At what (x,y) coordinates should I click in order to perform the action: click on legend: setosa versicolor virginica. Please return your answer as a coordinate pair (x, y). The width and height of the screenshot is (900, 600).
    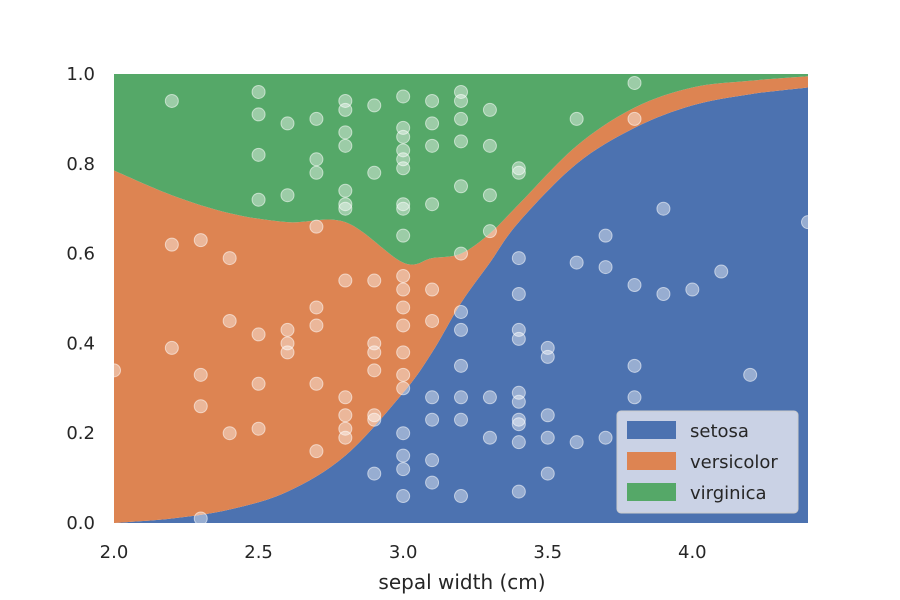
    Looking at the image, I should click on (707, 462).